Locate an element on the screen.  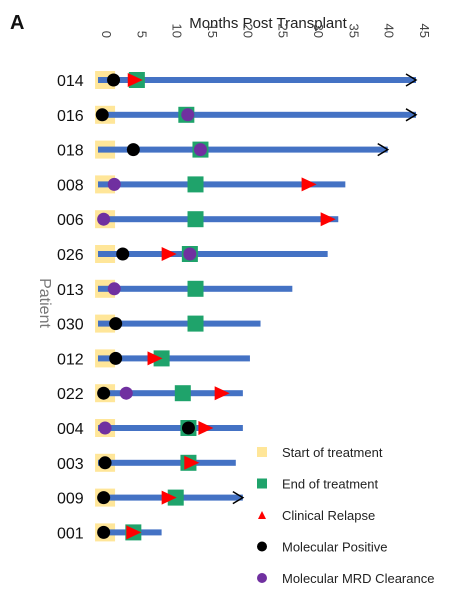
legend-item: End of treatment is located at coordinates (317, 484).